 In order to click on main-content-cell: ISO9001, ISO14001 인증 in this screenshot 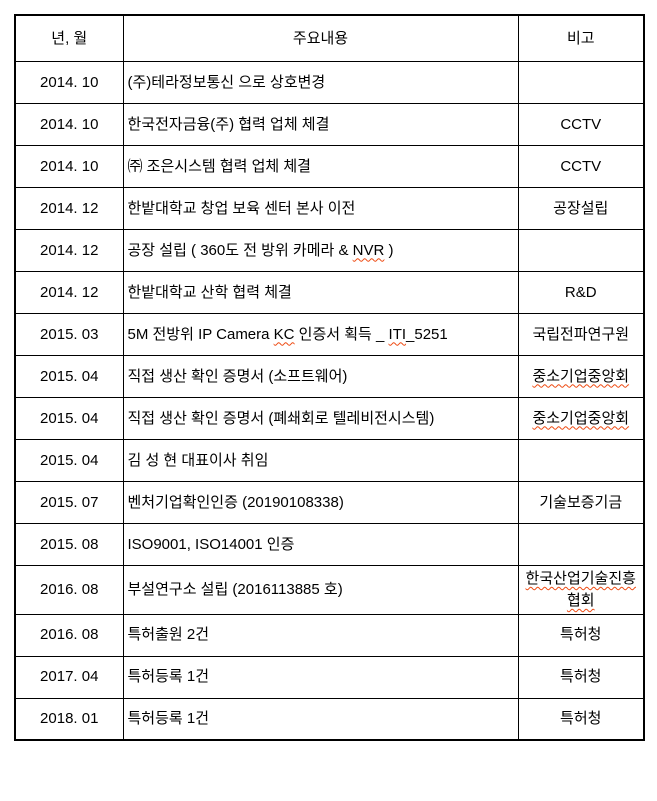, I will do `click(320, 544)`.